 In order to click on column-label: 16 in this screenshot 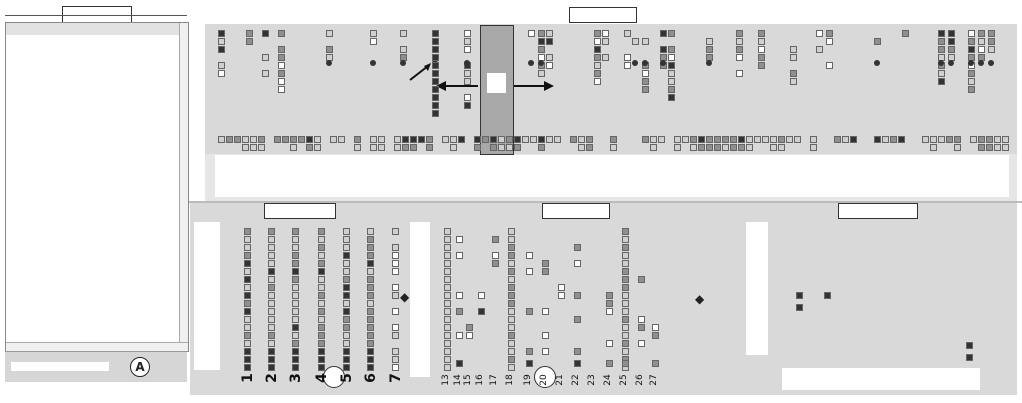, I will do `click(480, 380)`.